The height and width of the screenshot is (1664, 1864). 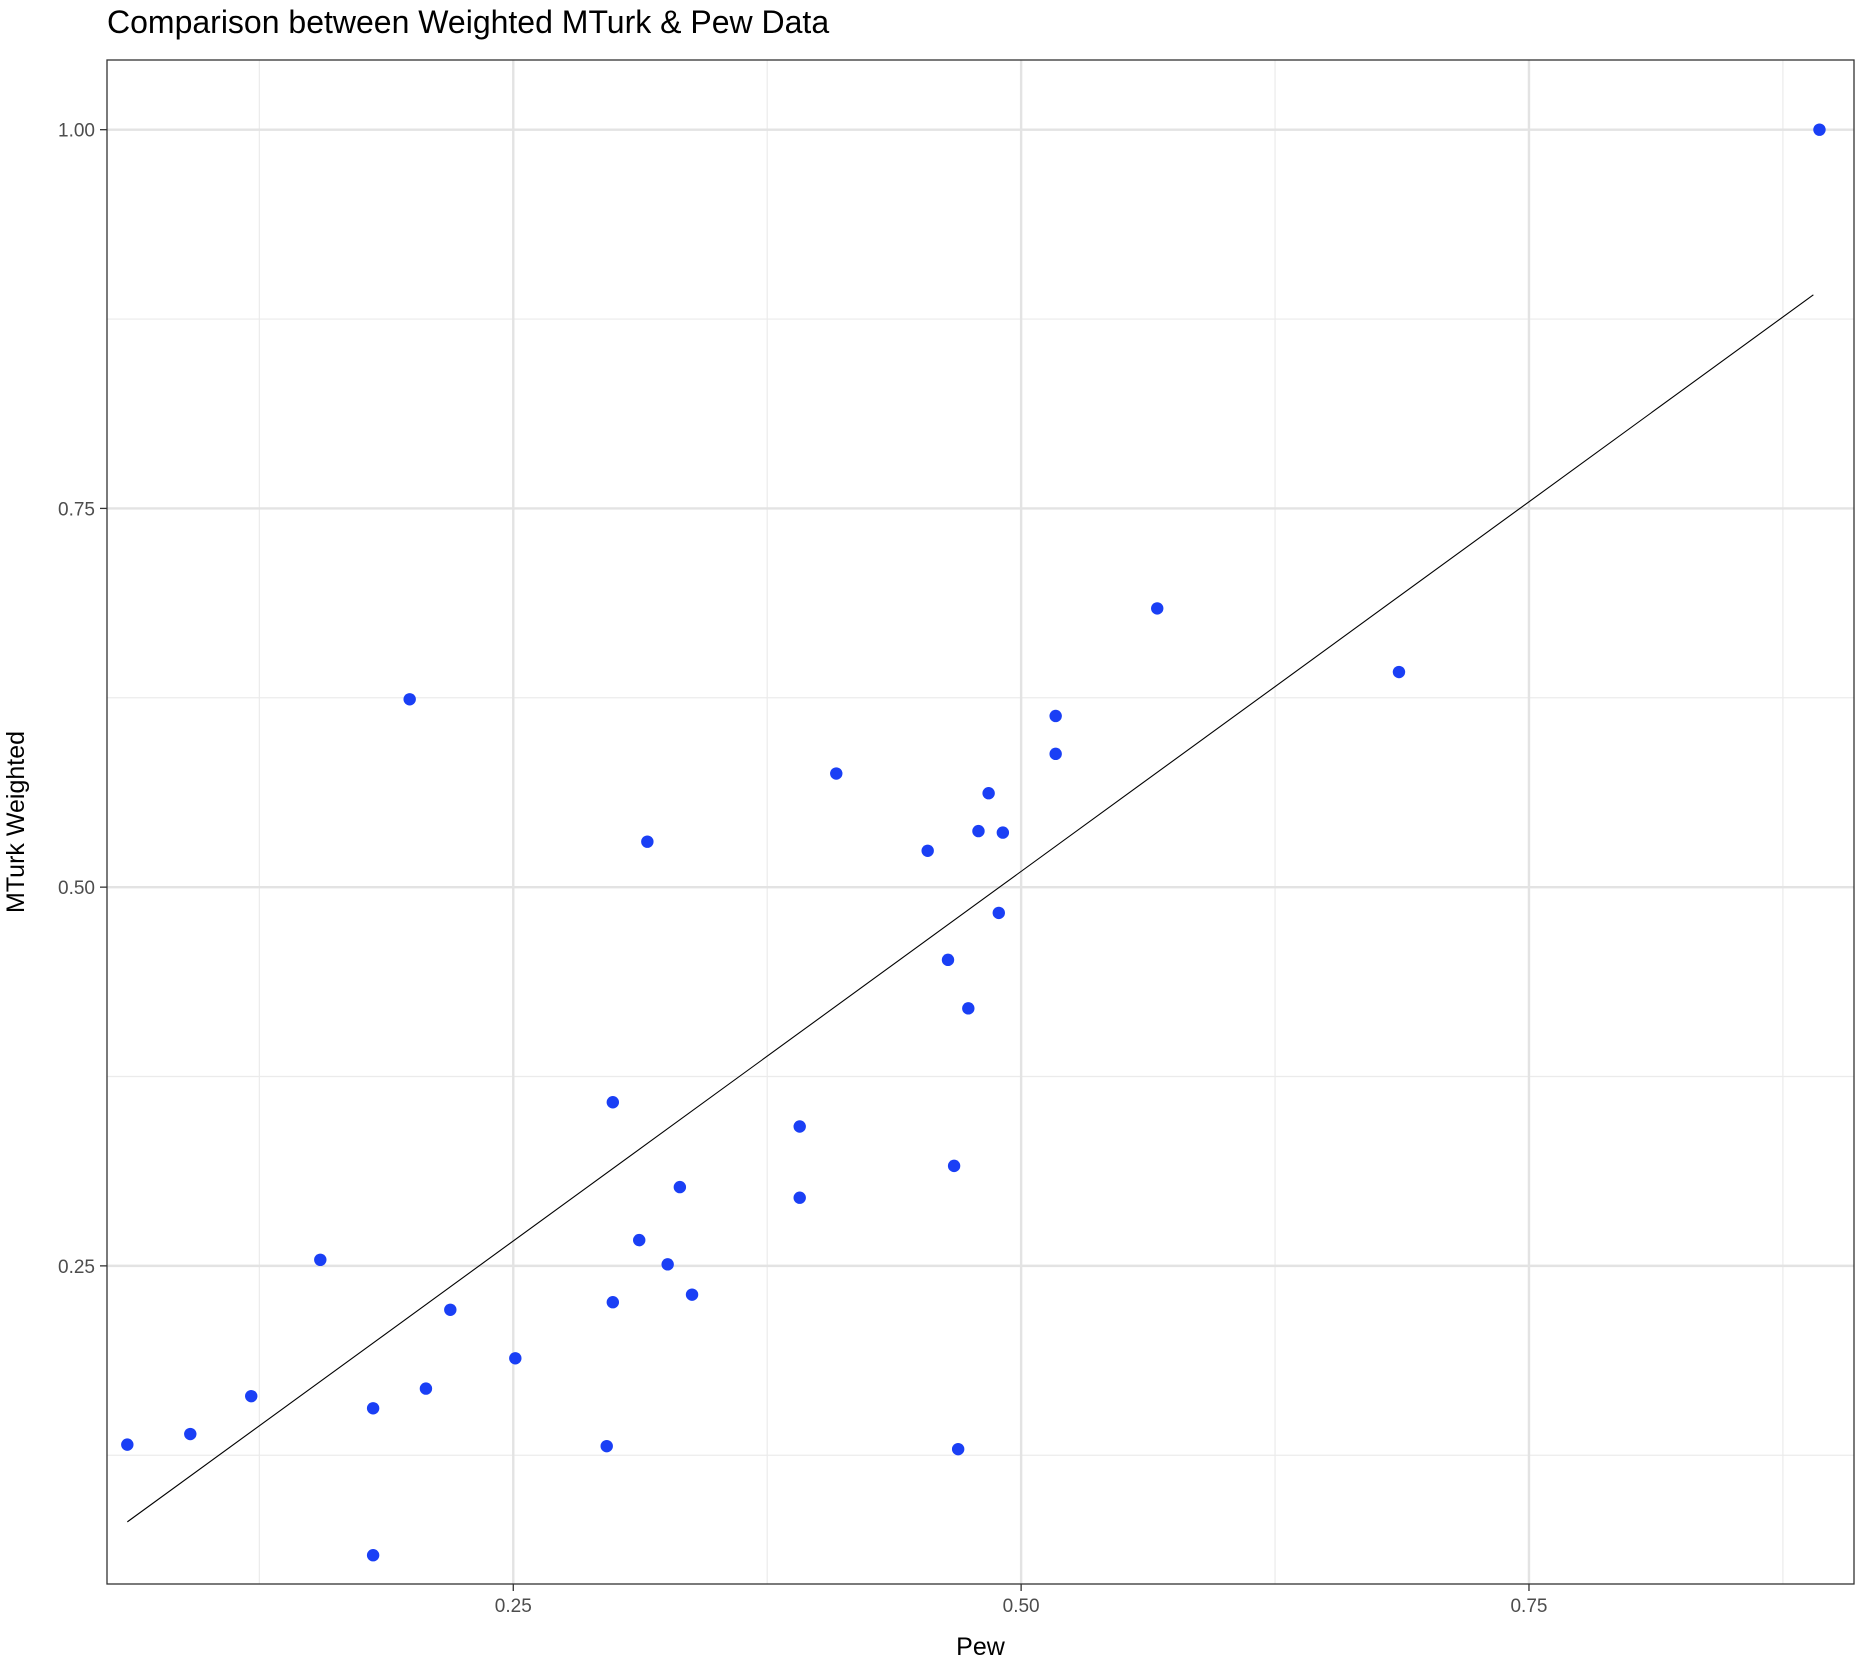 I want to click on y-tick-label: 0.75, so click(x=76, y=509).